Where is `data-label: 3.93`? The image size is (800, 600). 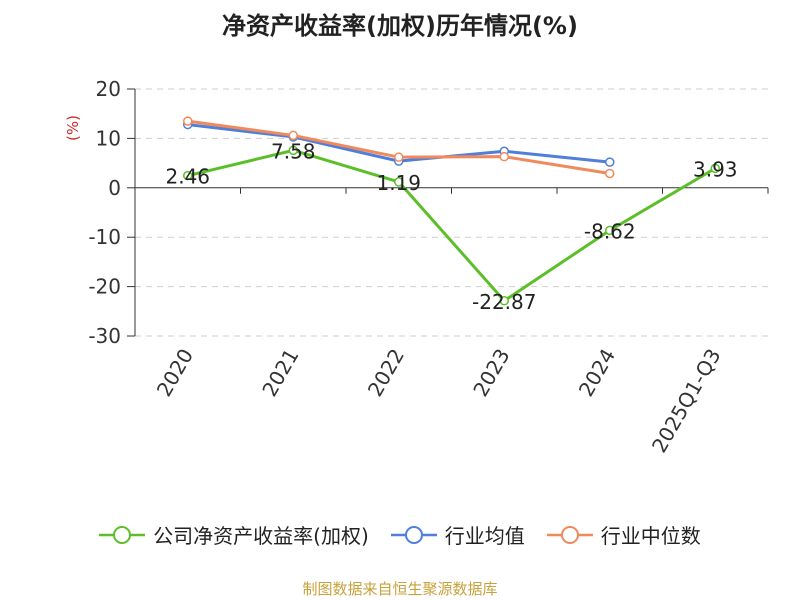 data-label: 3.93 is located at coordinates (715, 169).